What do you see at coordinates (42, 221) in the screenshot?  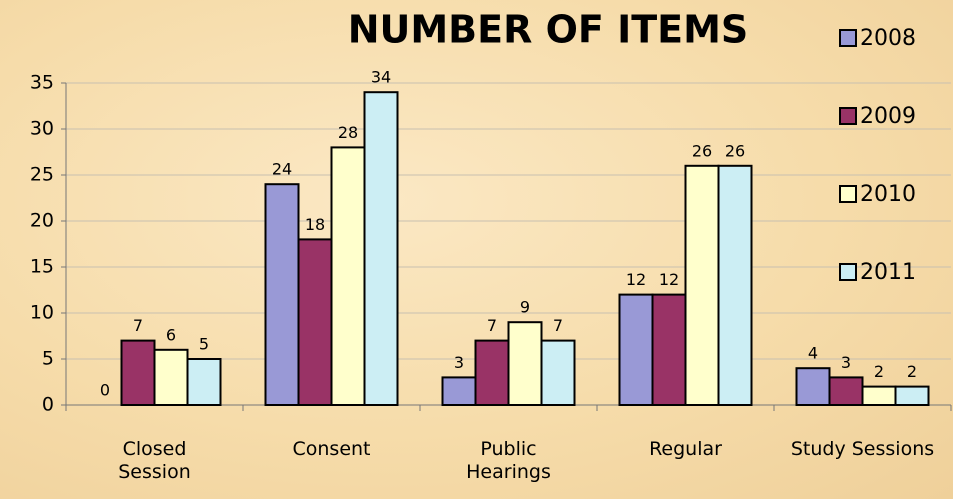 I see `y-tick-label: 20` at bounding box center [42, 221].